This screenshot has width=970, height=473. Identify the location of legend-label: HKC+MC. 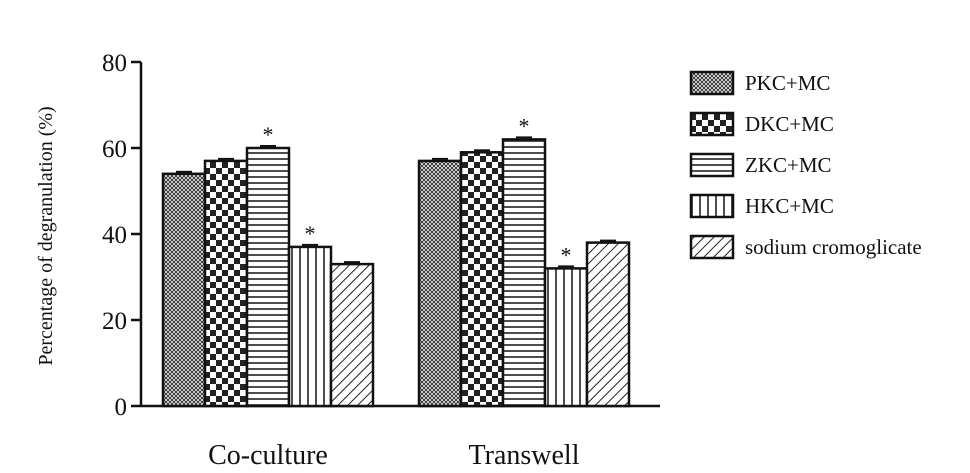
(789, 206).